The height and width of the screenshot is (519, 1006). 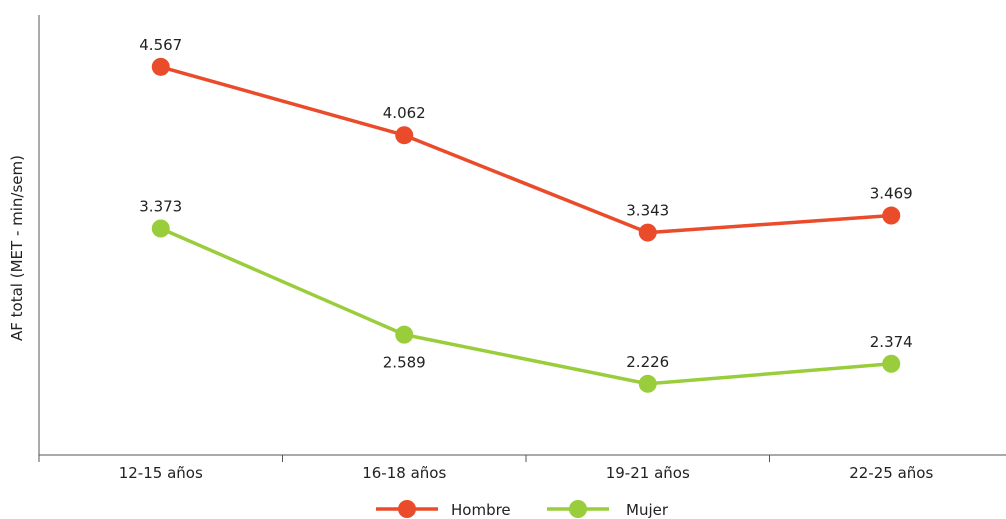 What do you see at coordinates (17, 248) in the screenshot?
I see `y-axis-label: AF total (MET - min/sem)` at bounding box center [17, 248].